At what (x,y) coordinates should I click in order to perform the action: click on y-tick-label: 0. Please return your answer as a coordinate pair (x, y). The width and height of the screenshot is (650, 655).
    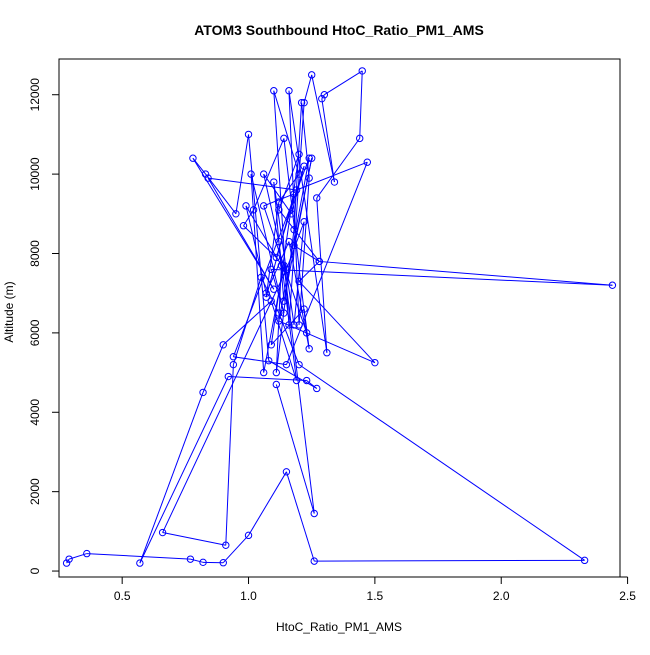
    Looking at the image, I should click on (35, 570).